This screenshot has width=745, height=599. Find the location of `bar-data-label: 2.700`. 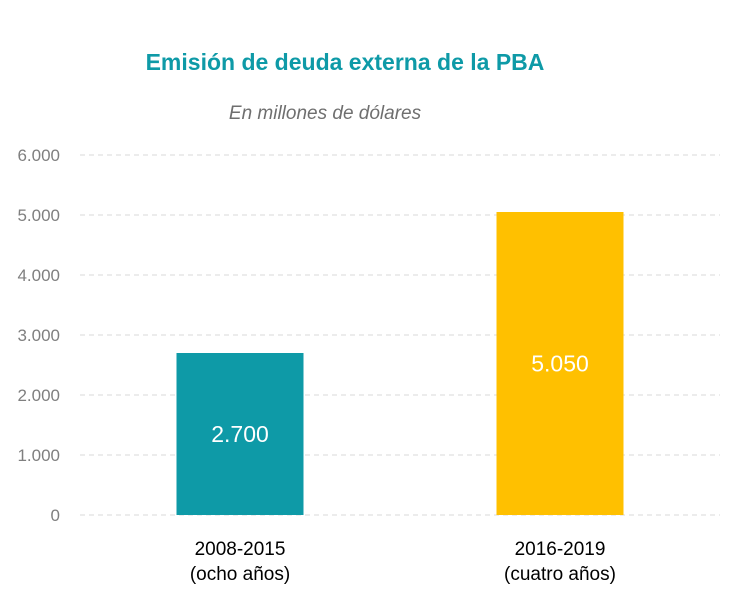

bar-data-label: 2.700 is located at coordinates (240, 434).